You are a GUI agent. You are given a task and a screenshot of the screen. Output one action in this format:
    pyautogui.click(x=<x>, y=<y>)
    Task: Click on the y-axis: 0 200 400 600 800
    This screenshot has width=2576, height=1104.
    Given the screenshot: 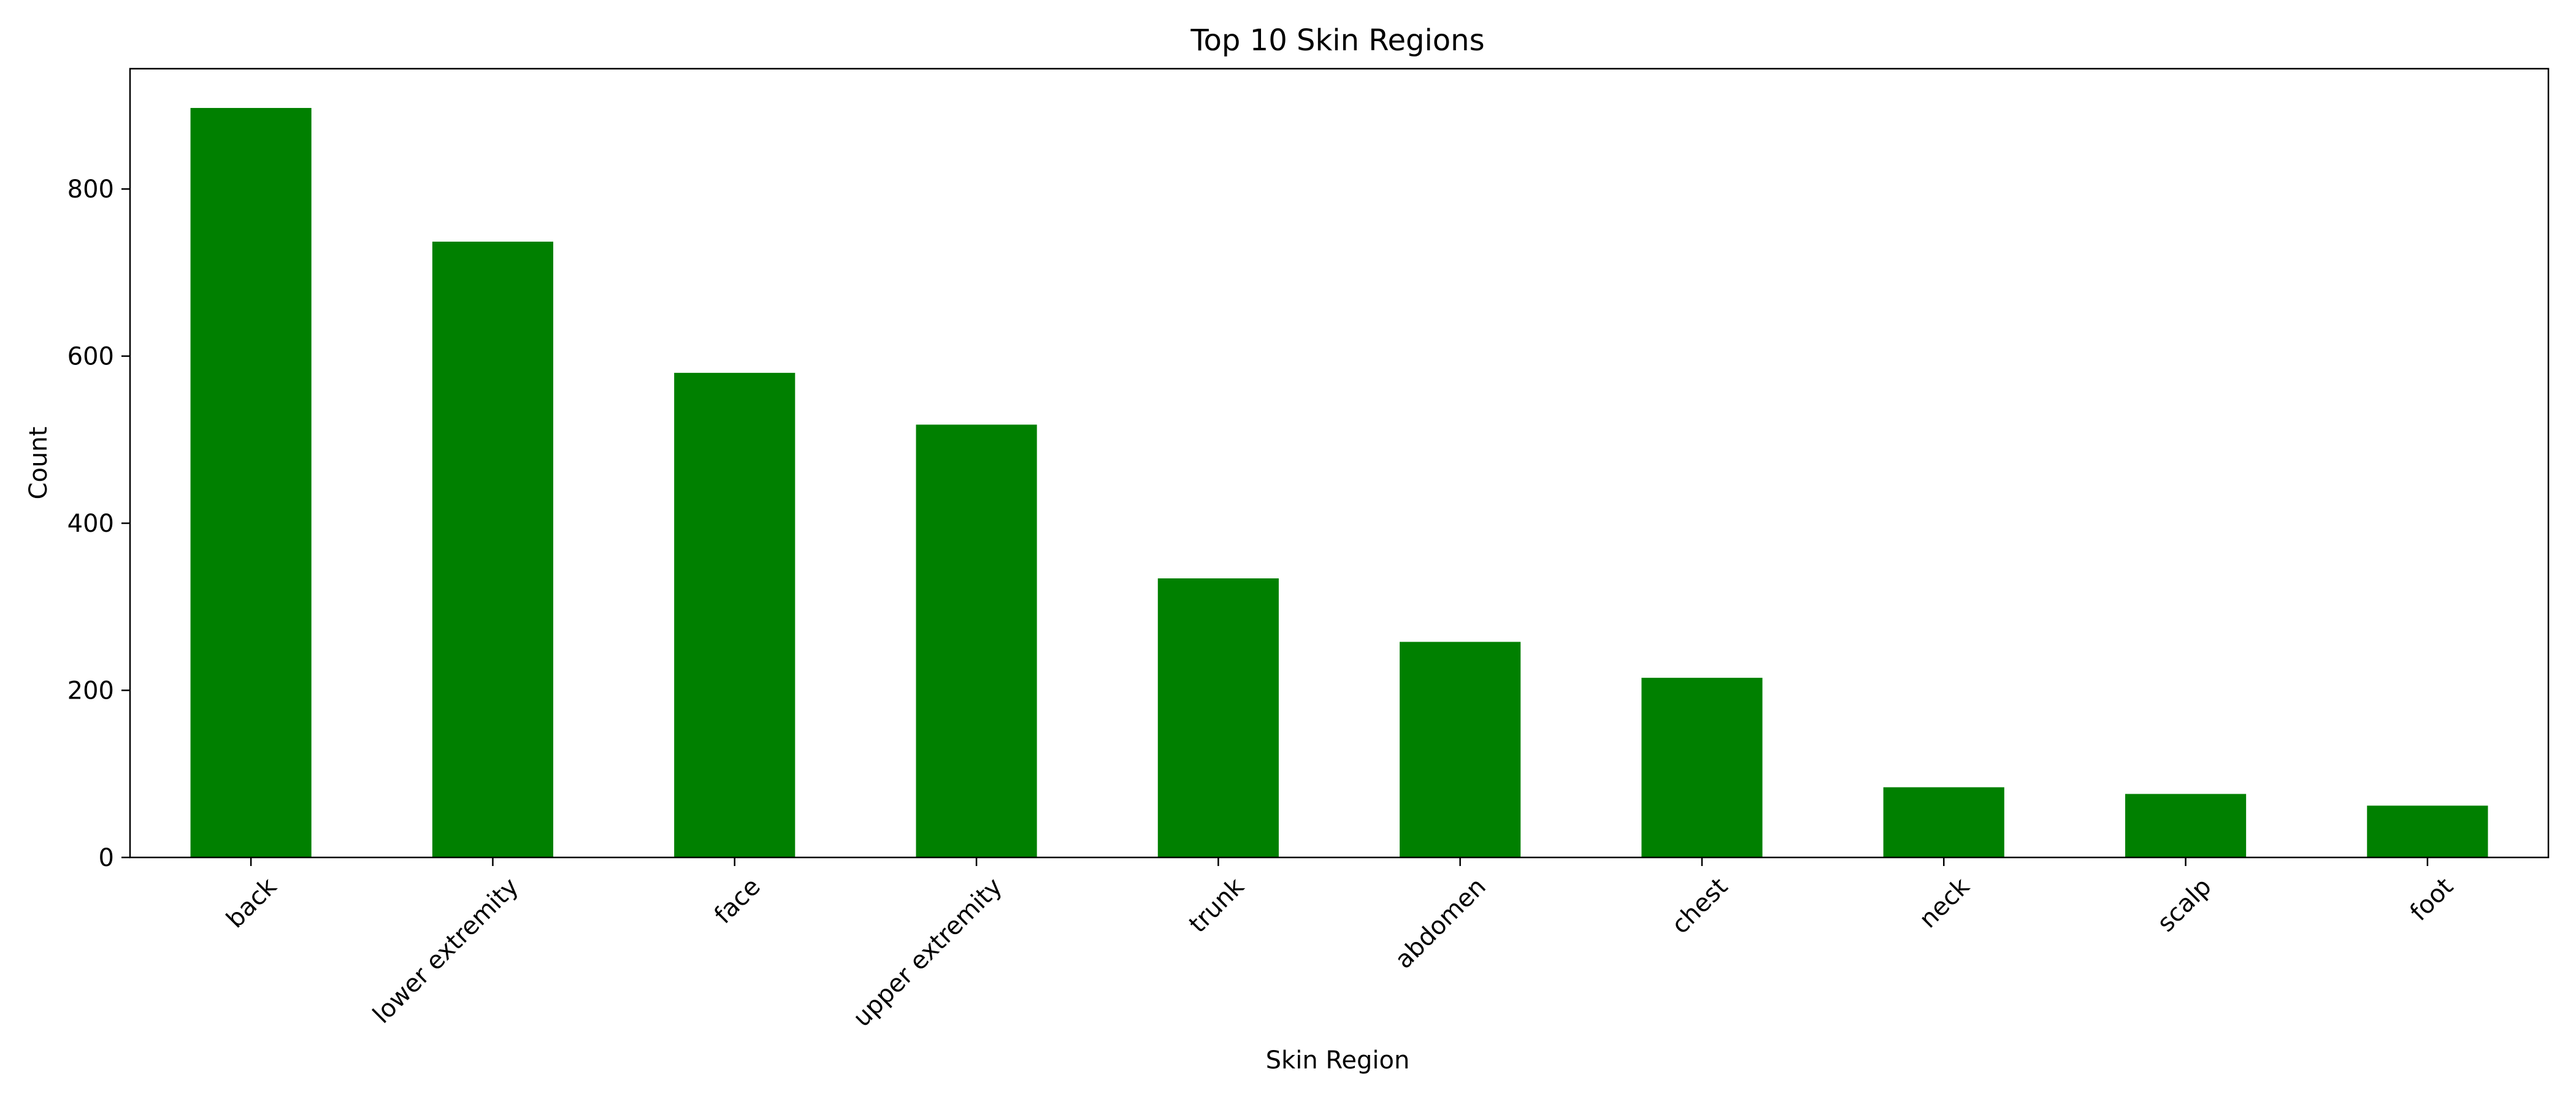 What is the action you would take?
    pyautogui.click(x=98, y=523)
    